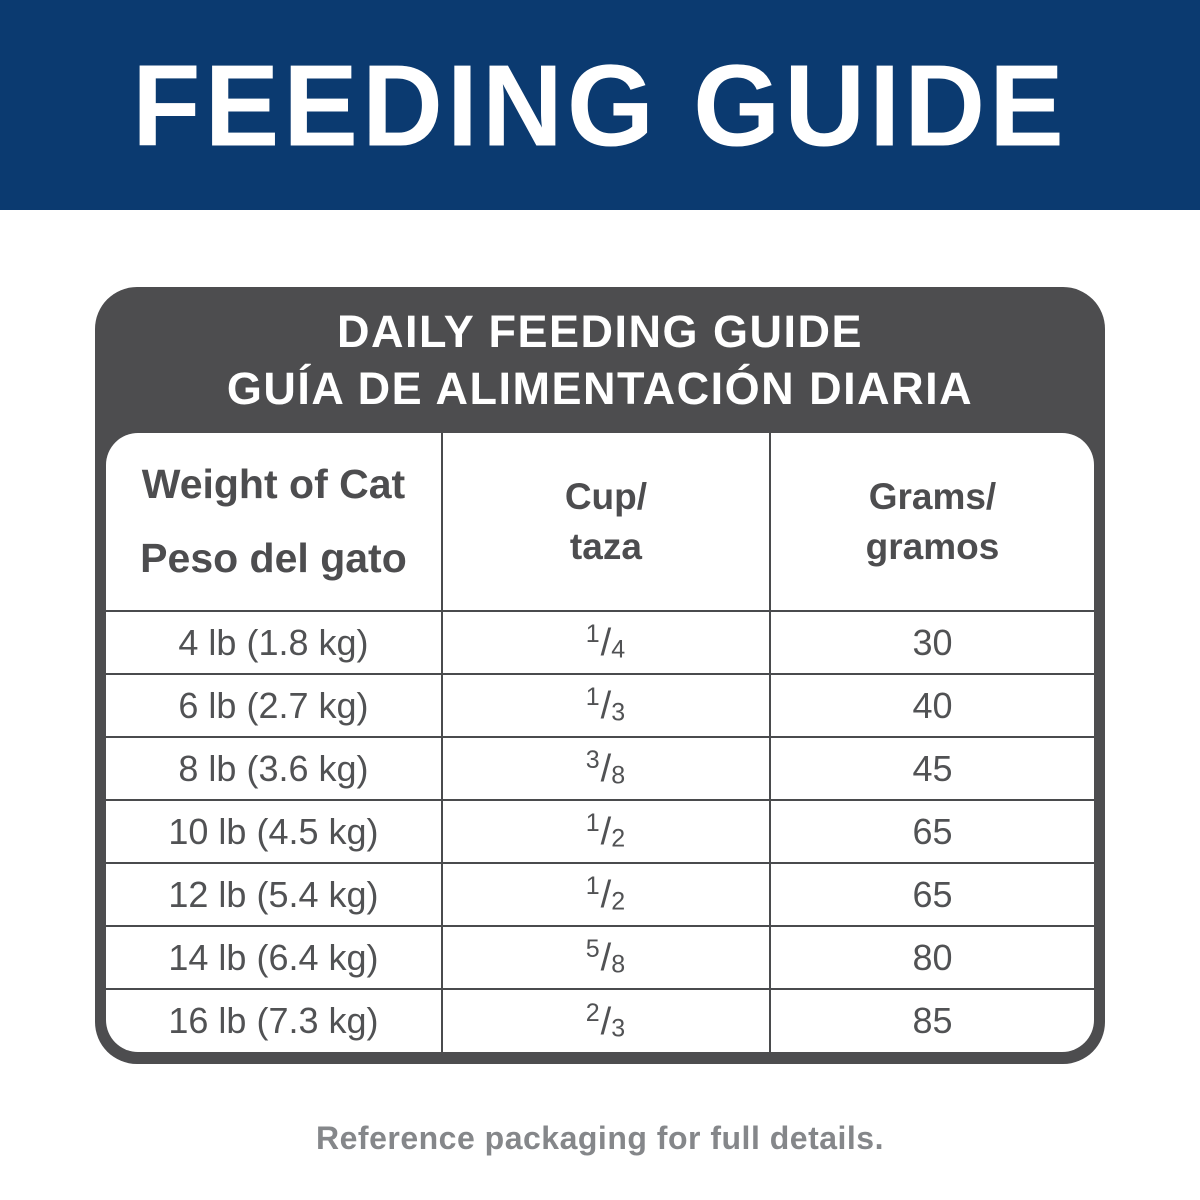  I want to click on cell-grams: 40, so click(931, 705).